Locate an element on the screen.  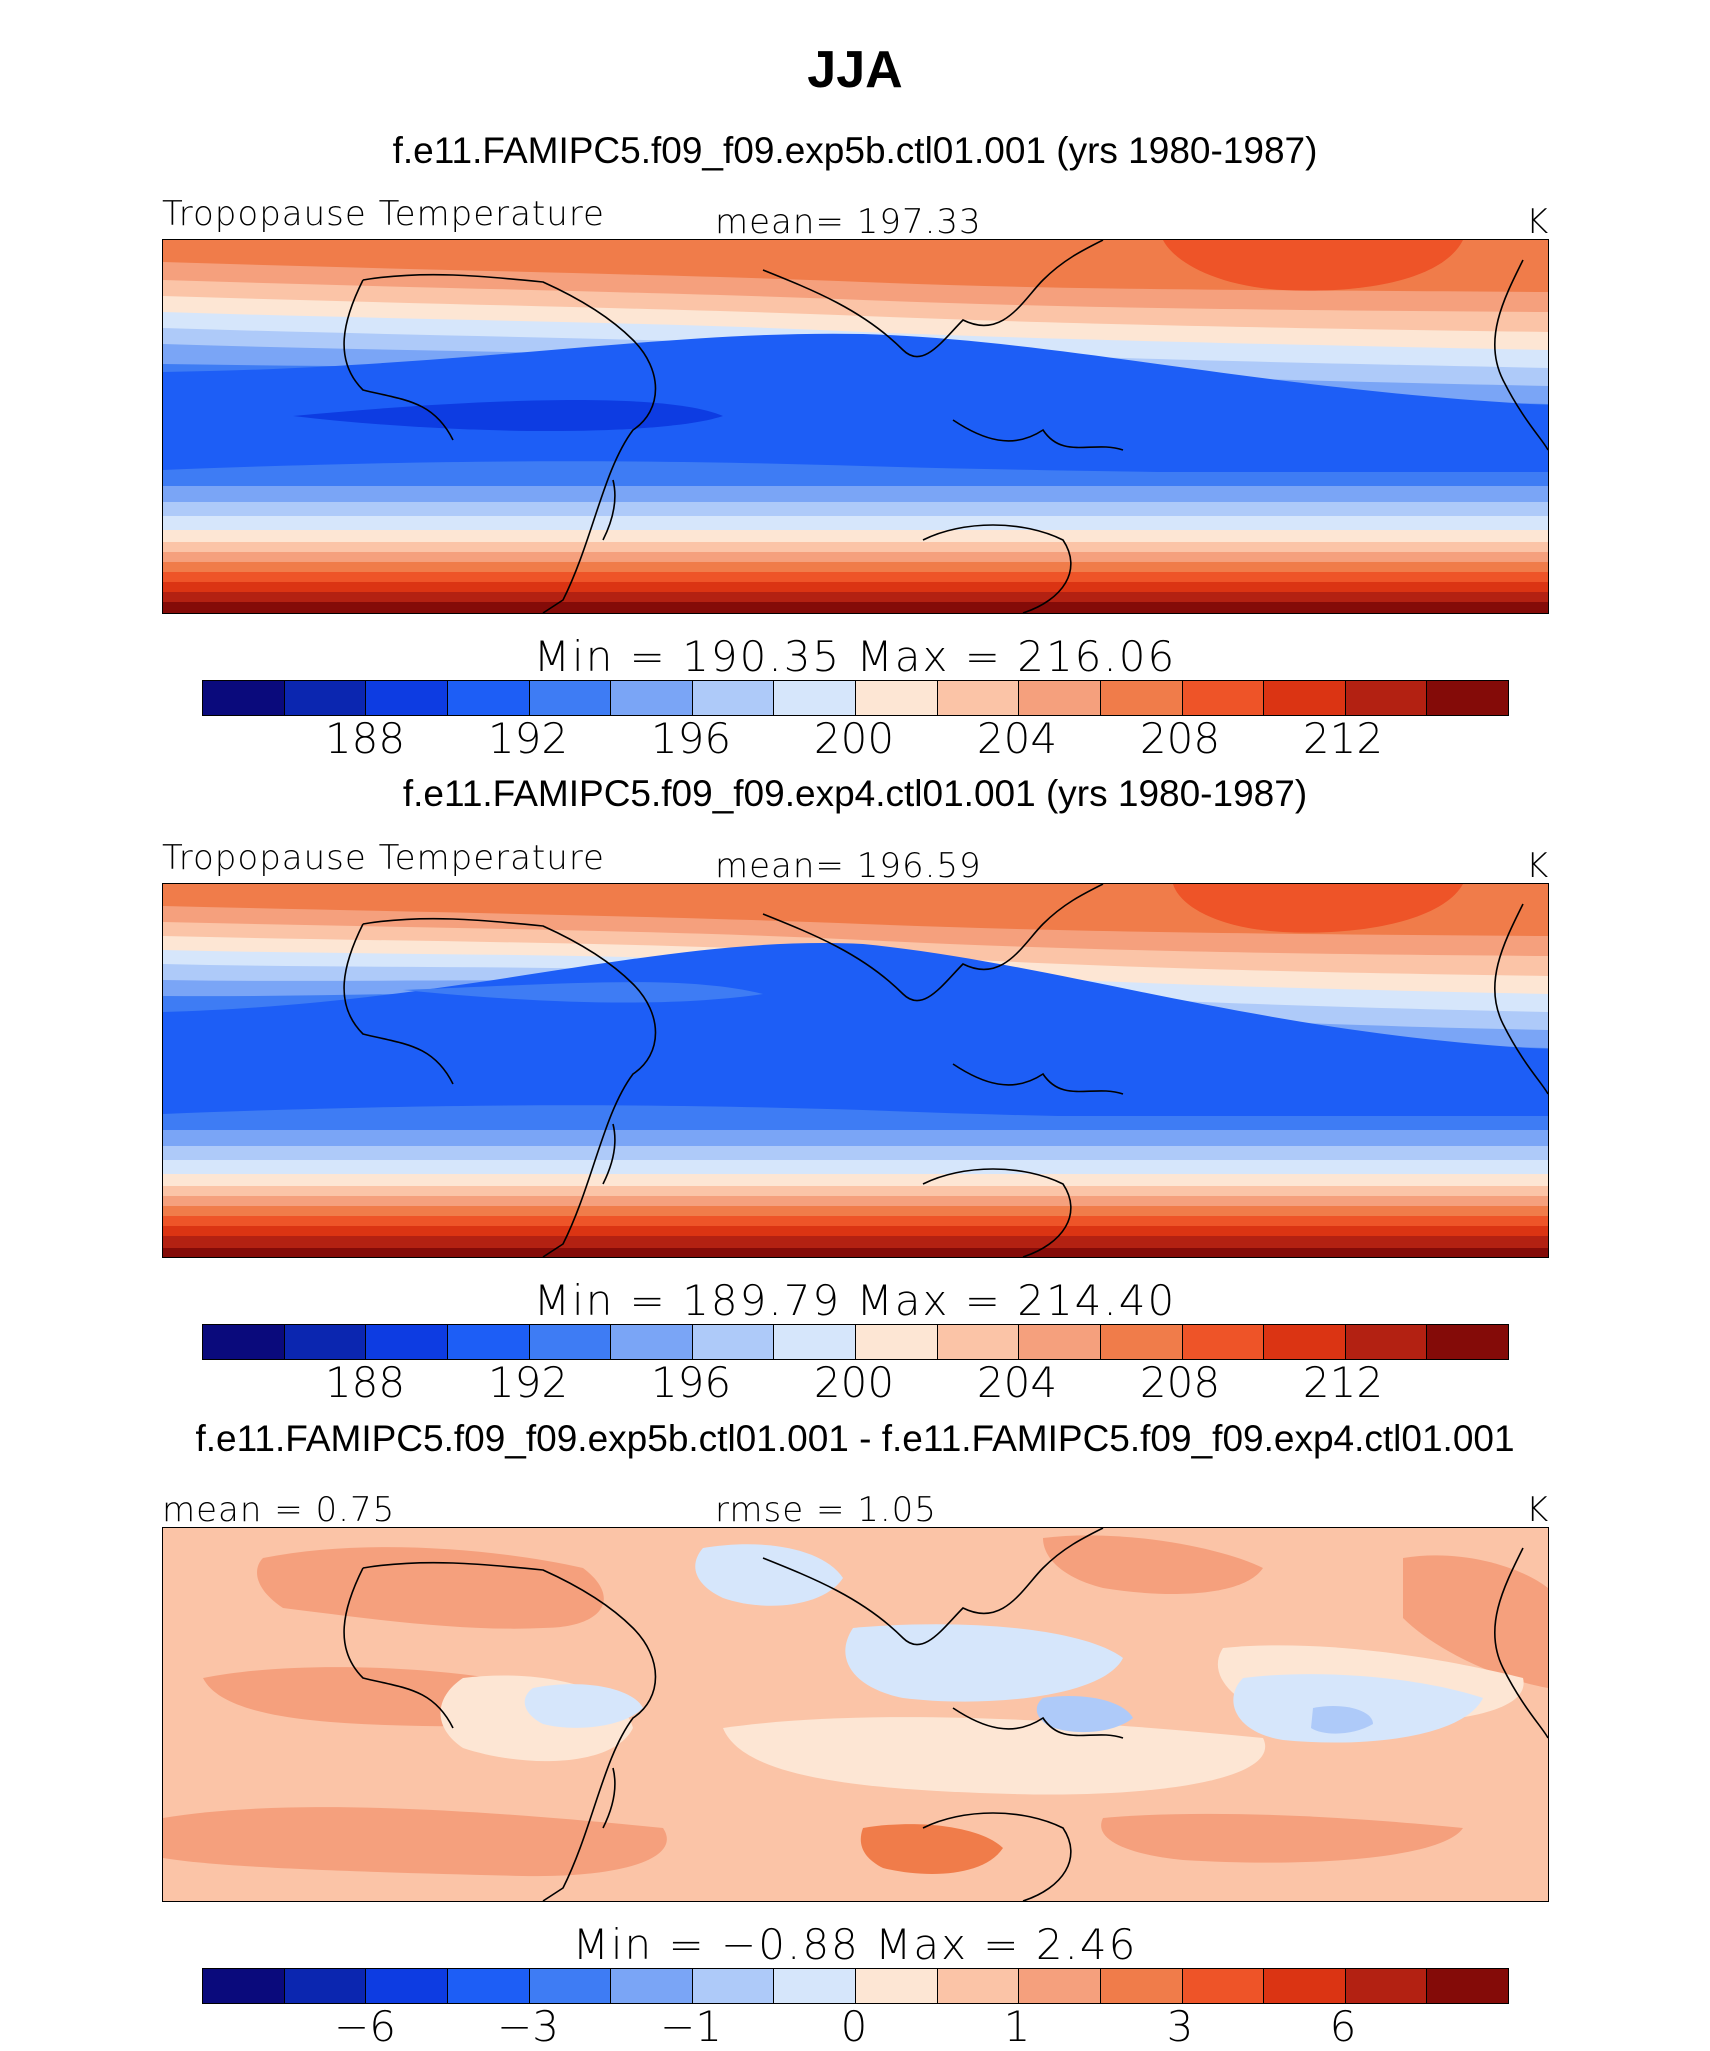
panel3-tick-label: 1 is located at coordinates (1017, 2026).